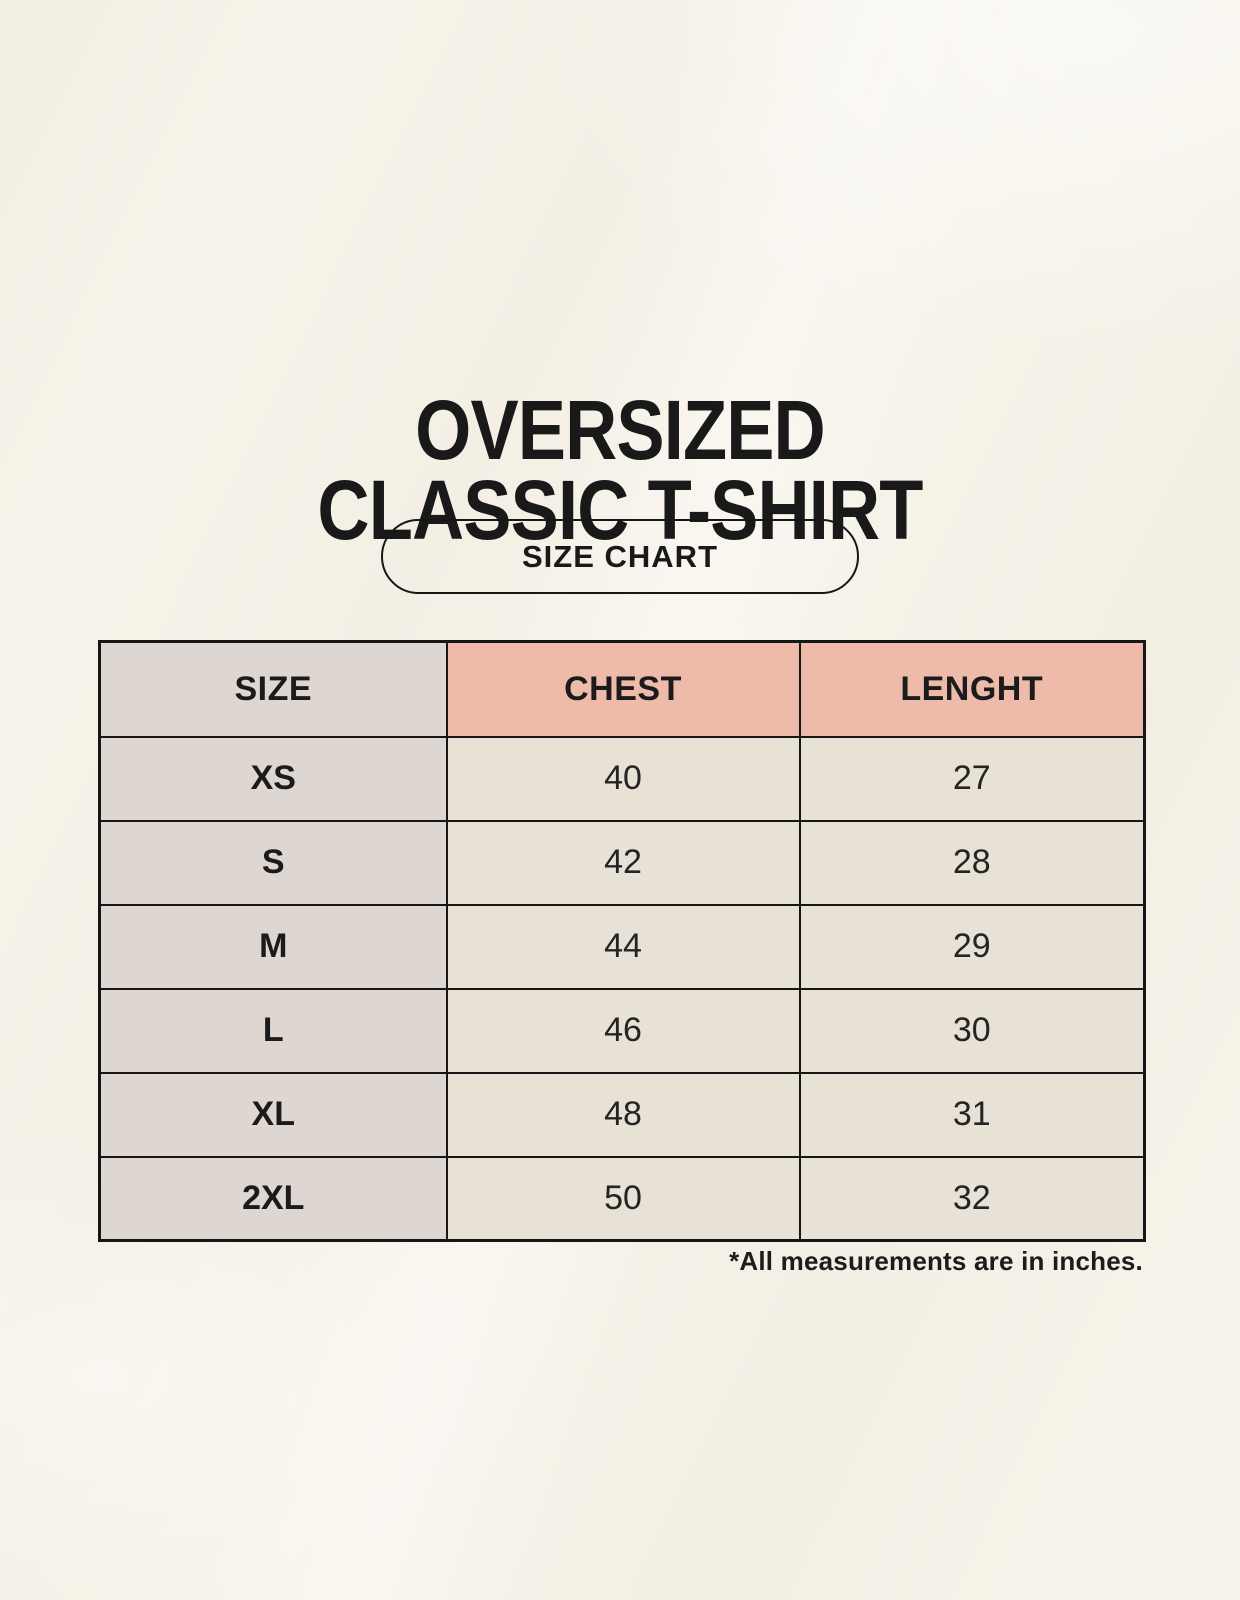 This screenshot has width=1240, height=1600. I want to click on lenght-value-xs: 27, so click(972, 778).